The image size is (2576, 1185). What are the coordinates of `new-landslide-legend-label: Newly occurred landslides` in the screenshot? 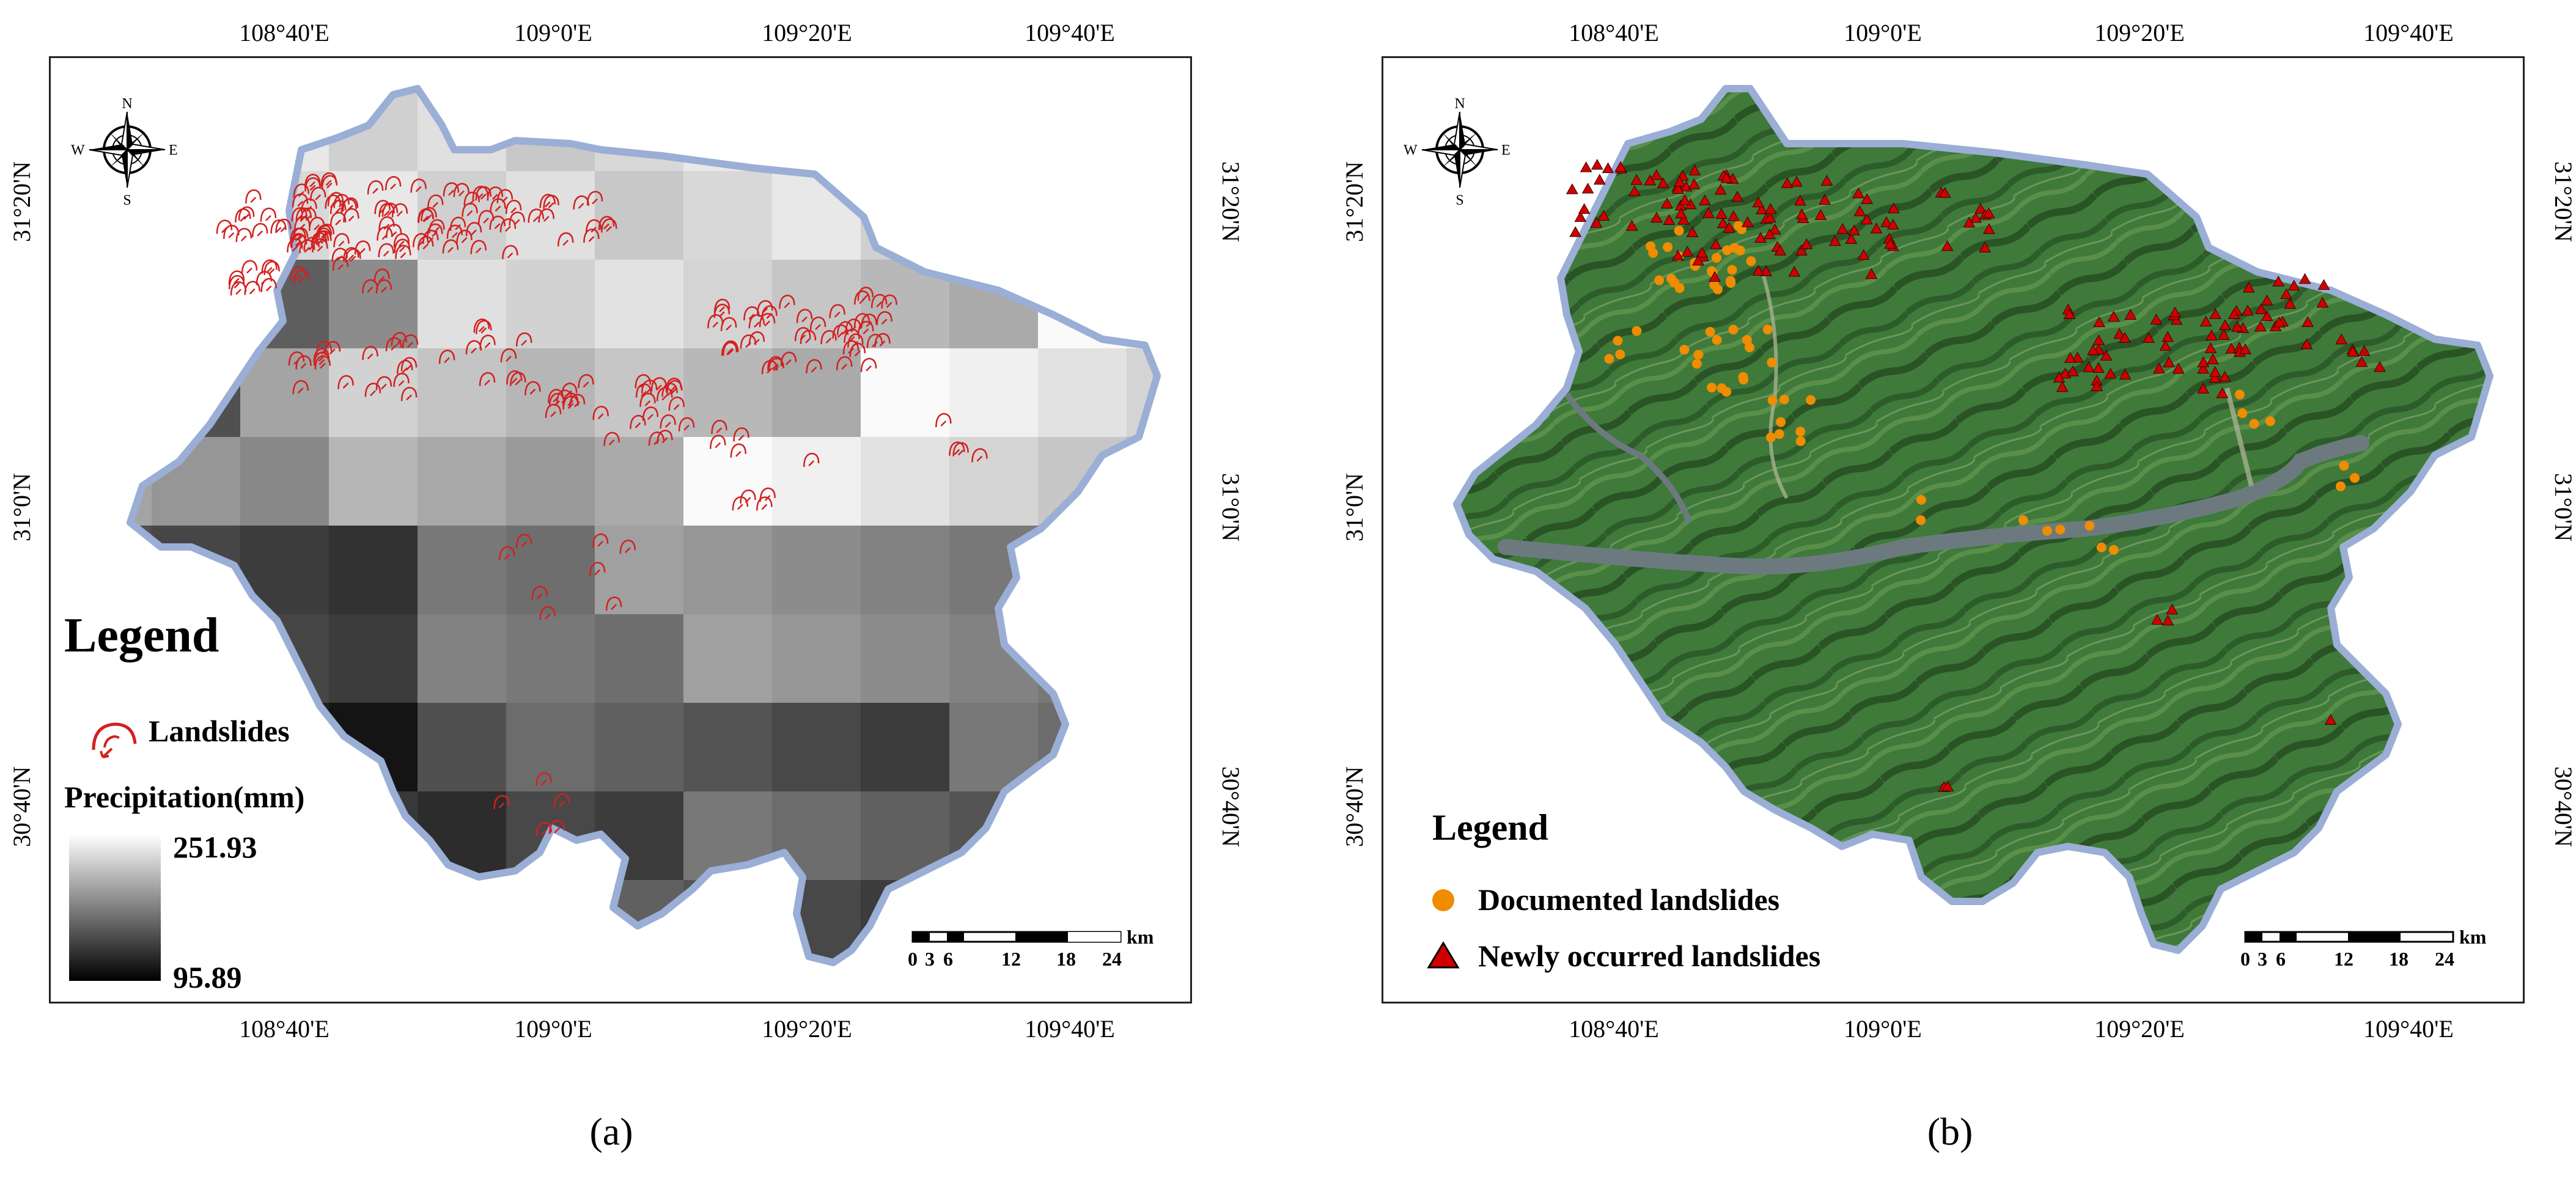 It's located at (1649, 956).